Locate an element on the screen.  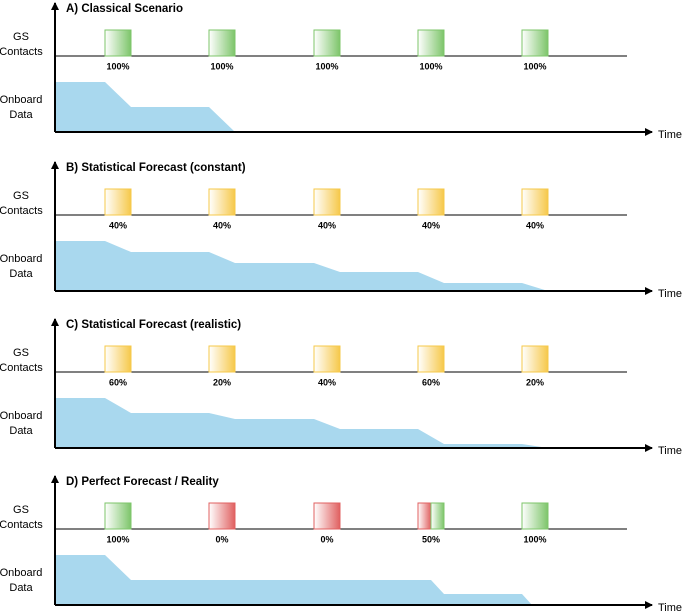
panel-title: C) Statistical Forecast (realistic) is located at coordinates (153, 325).